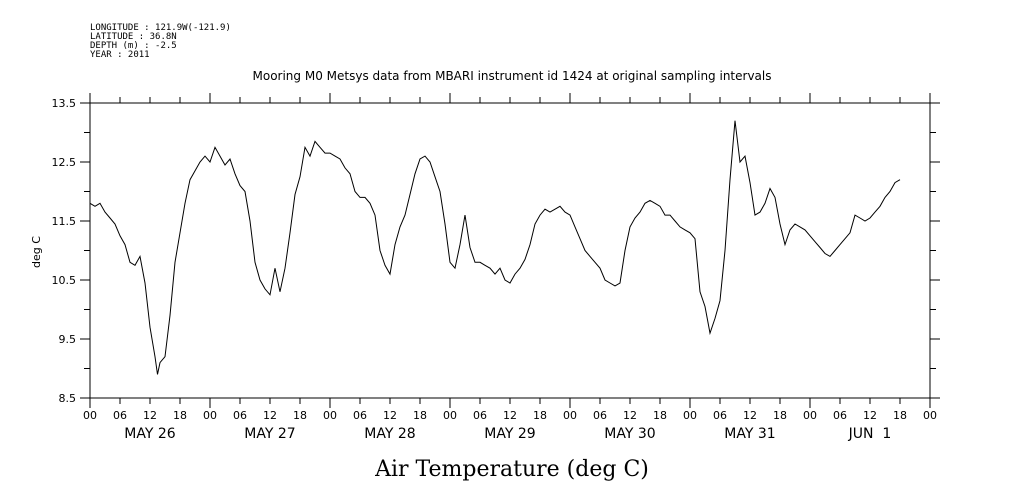  I want to click on header-year: YEAR : 2011, so click(120, 55).